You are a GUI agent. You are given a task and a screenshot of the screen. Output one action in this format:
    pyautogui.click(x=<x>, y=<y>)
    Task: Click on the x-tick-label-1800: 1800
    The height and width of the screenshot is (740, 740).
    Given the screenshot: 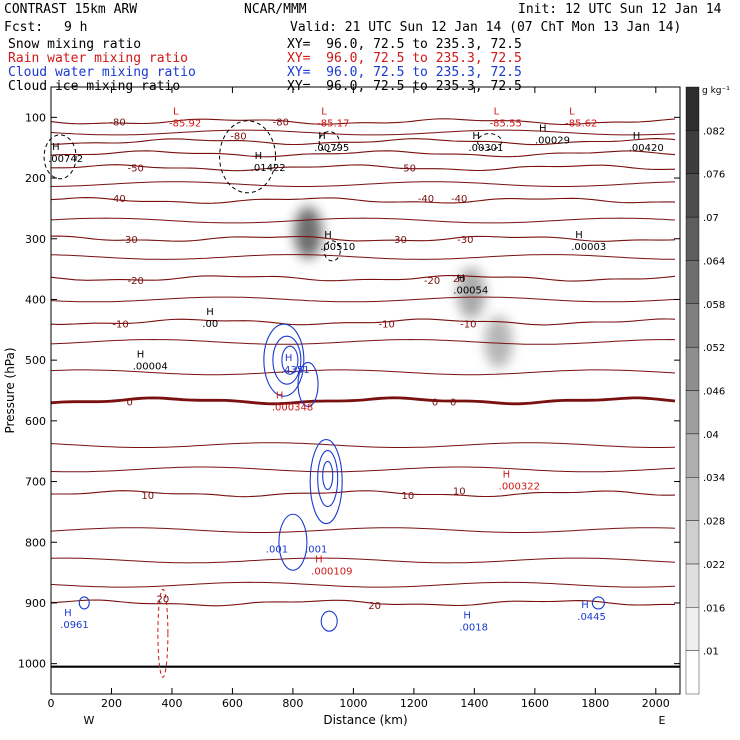 What is the action you would take?
    pyautogui.click(x=595, y=703)
    